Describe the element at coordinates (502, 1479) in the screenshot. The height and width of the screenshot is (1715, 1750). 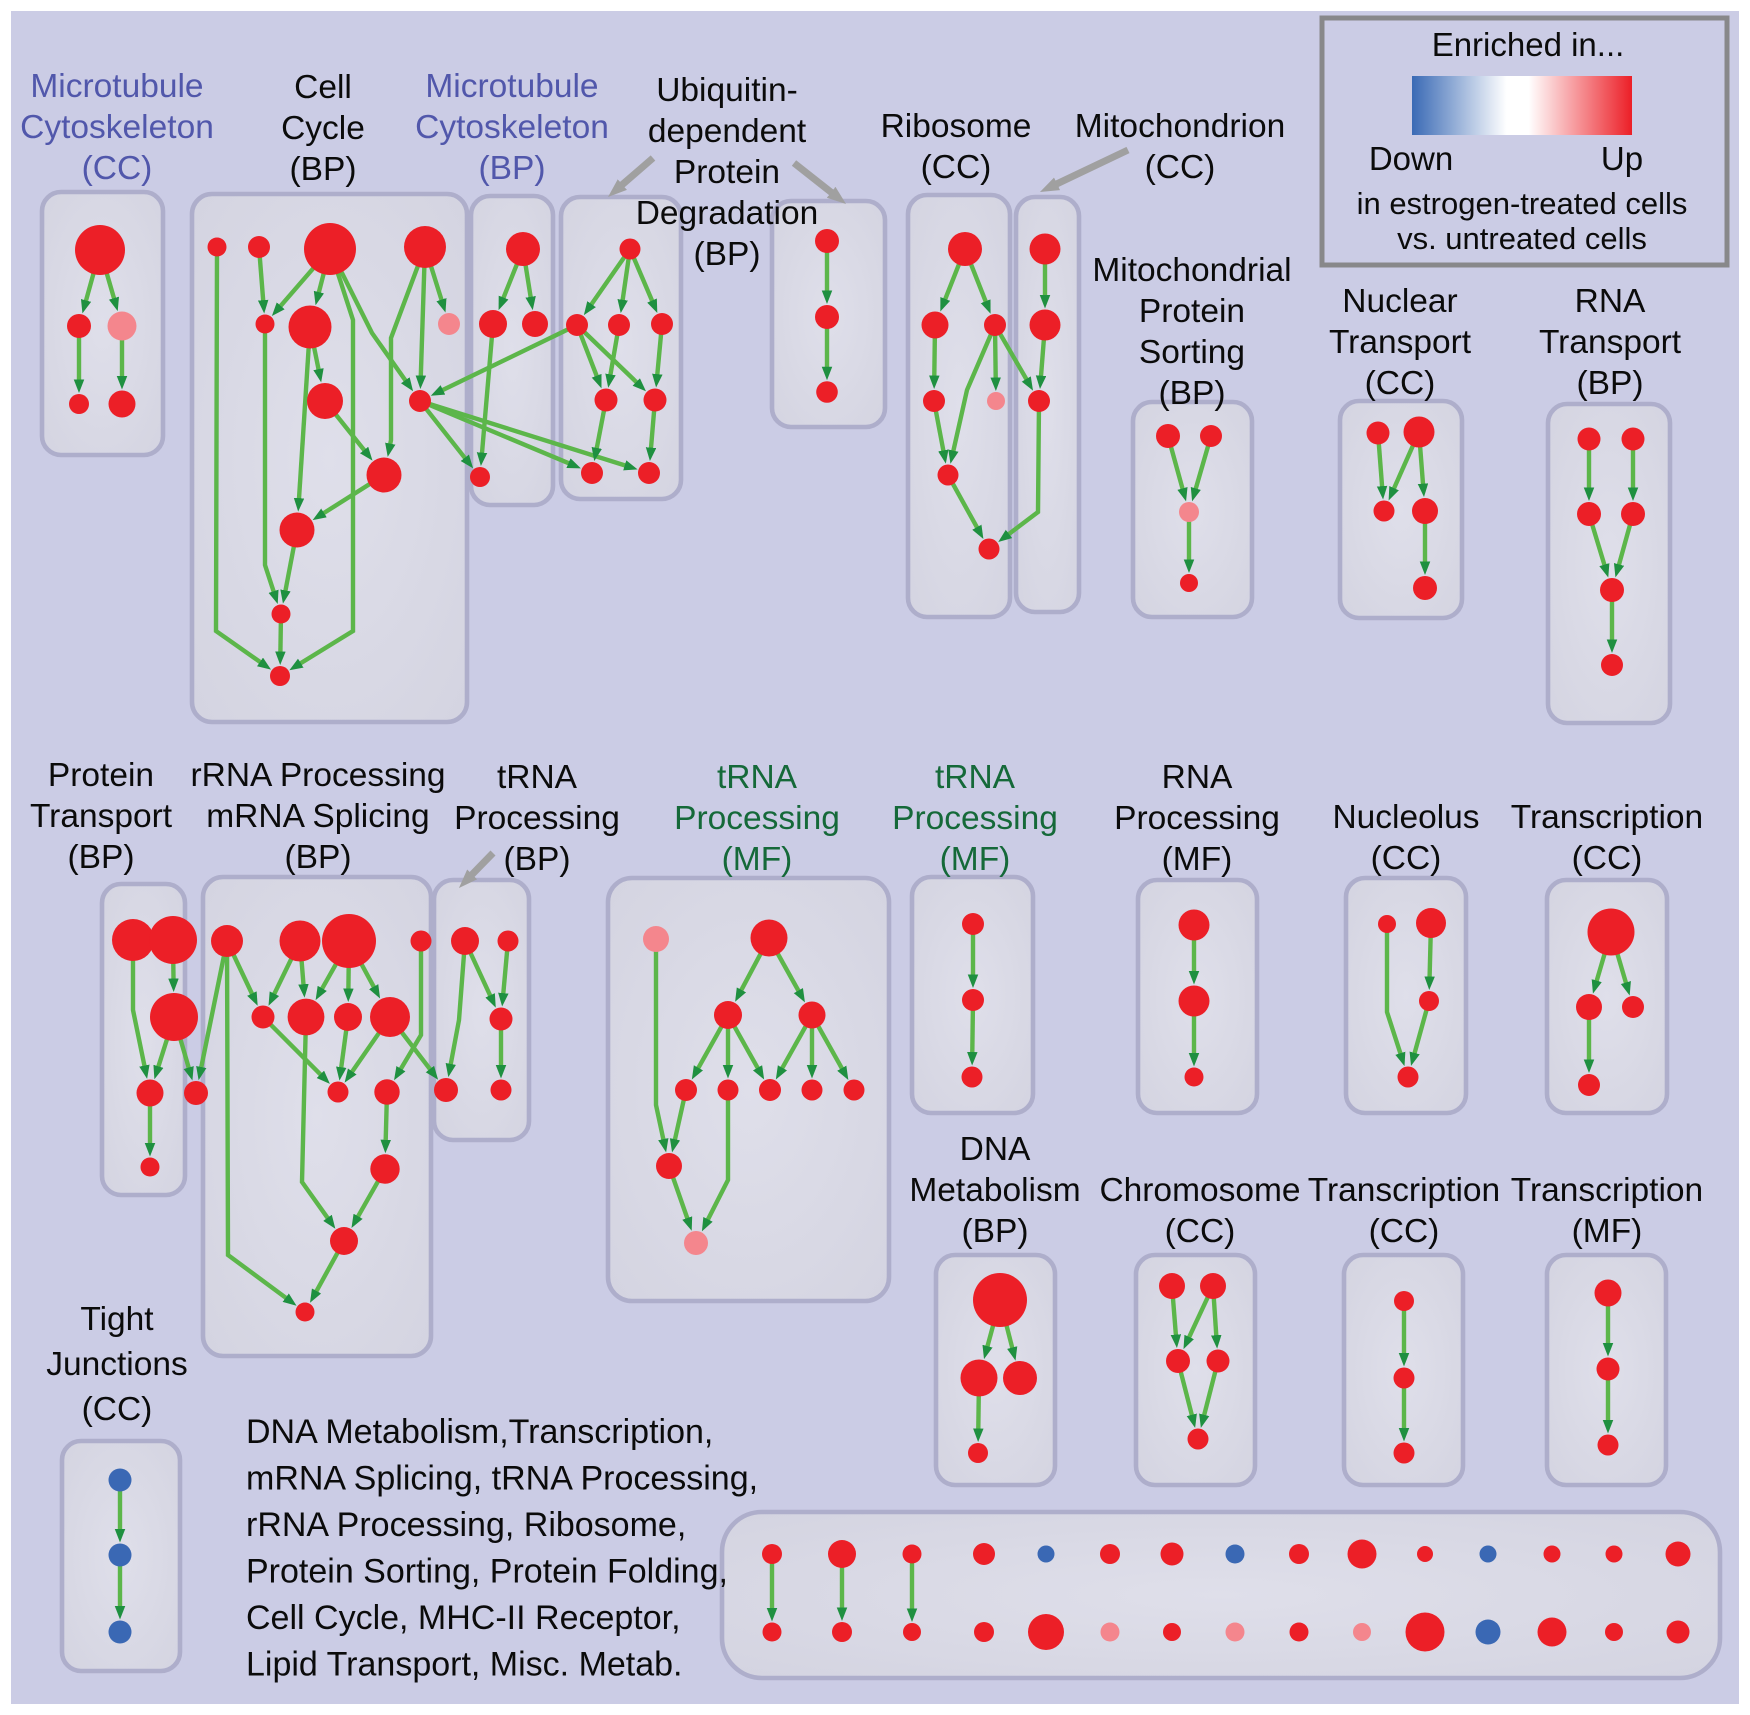
I see `svg-text:mRNA Splicing, tRNA Processing: mRNA Splicing, tRNA Processing,` at that location.